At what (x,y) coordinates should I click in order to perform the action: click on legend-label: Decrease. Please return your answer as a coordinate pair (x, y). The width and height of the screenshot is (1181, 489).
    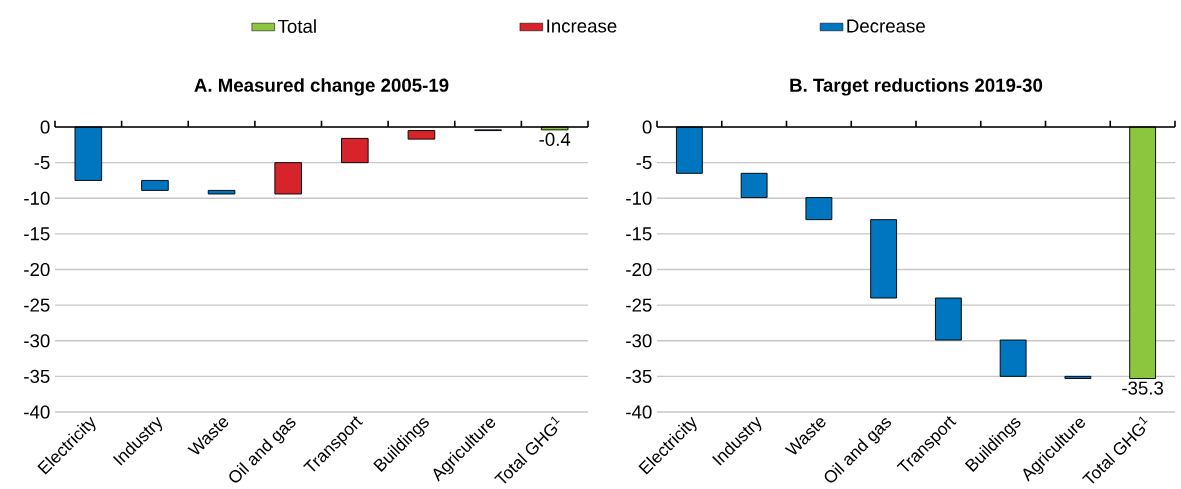
    Looking at the image, I should click on (886, 26).